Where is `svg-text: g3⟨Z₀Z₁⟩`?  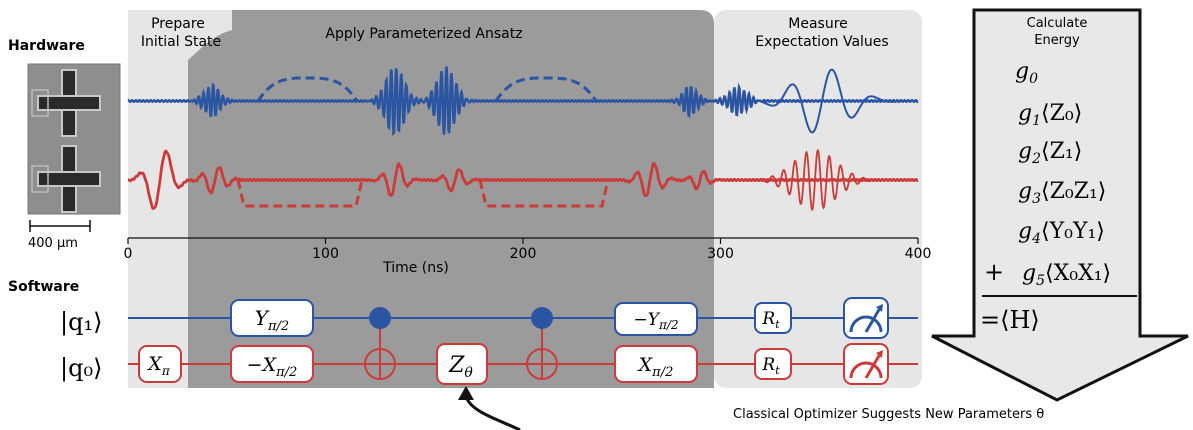 svg-text: g3⟨Z₀Z₁⟩ is located at coordinates (1062, 193).